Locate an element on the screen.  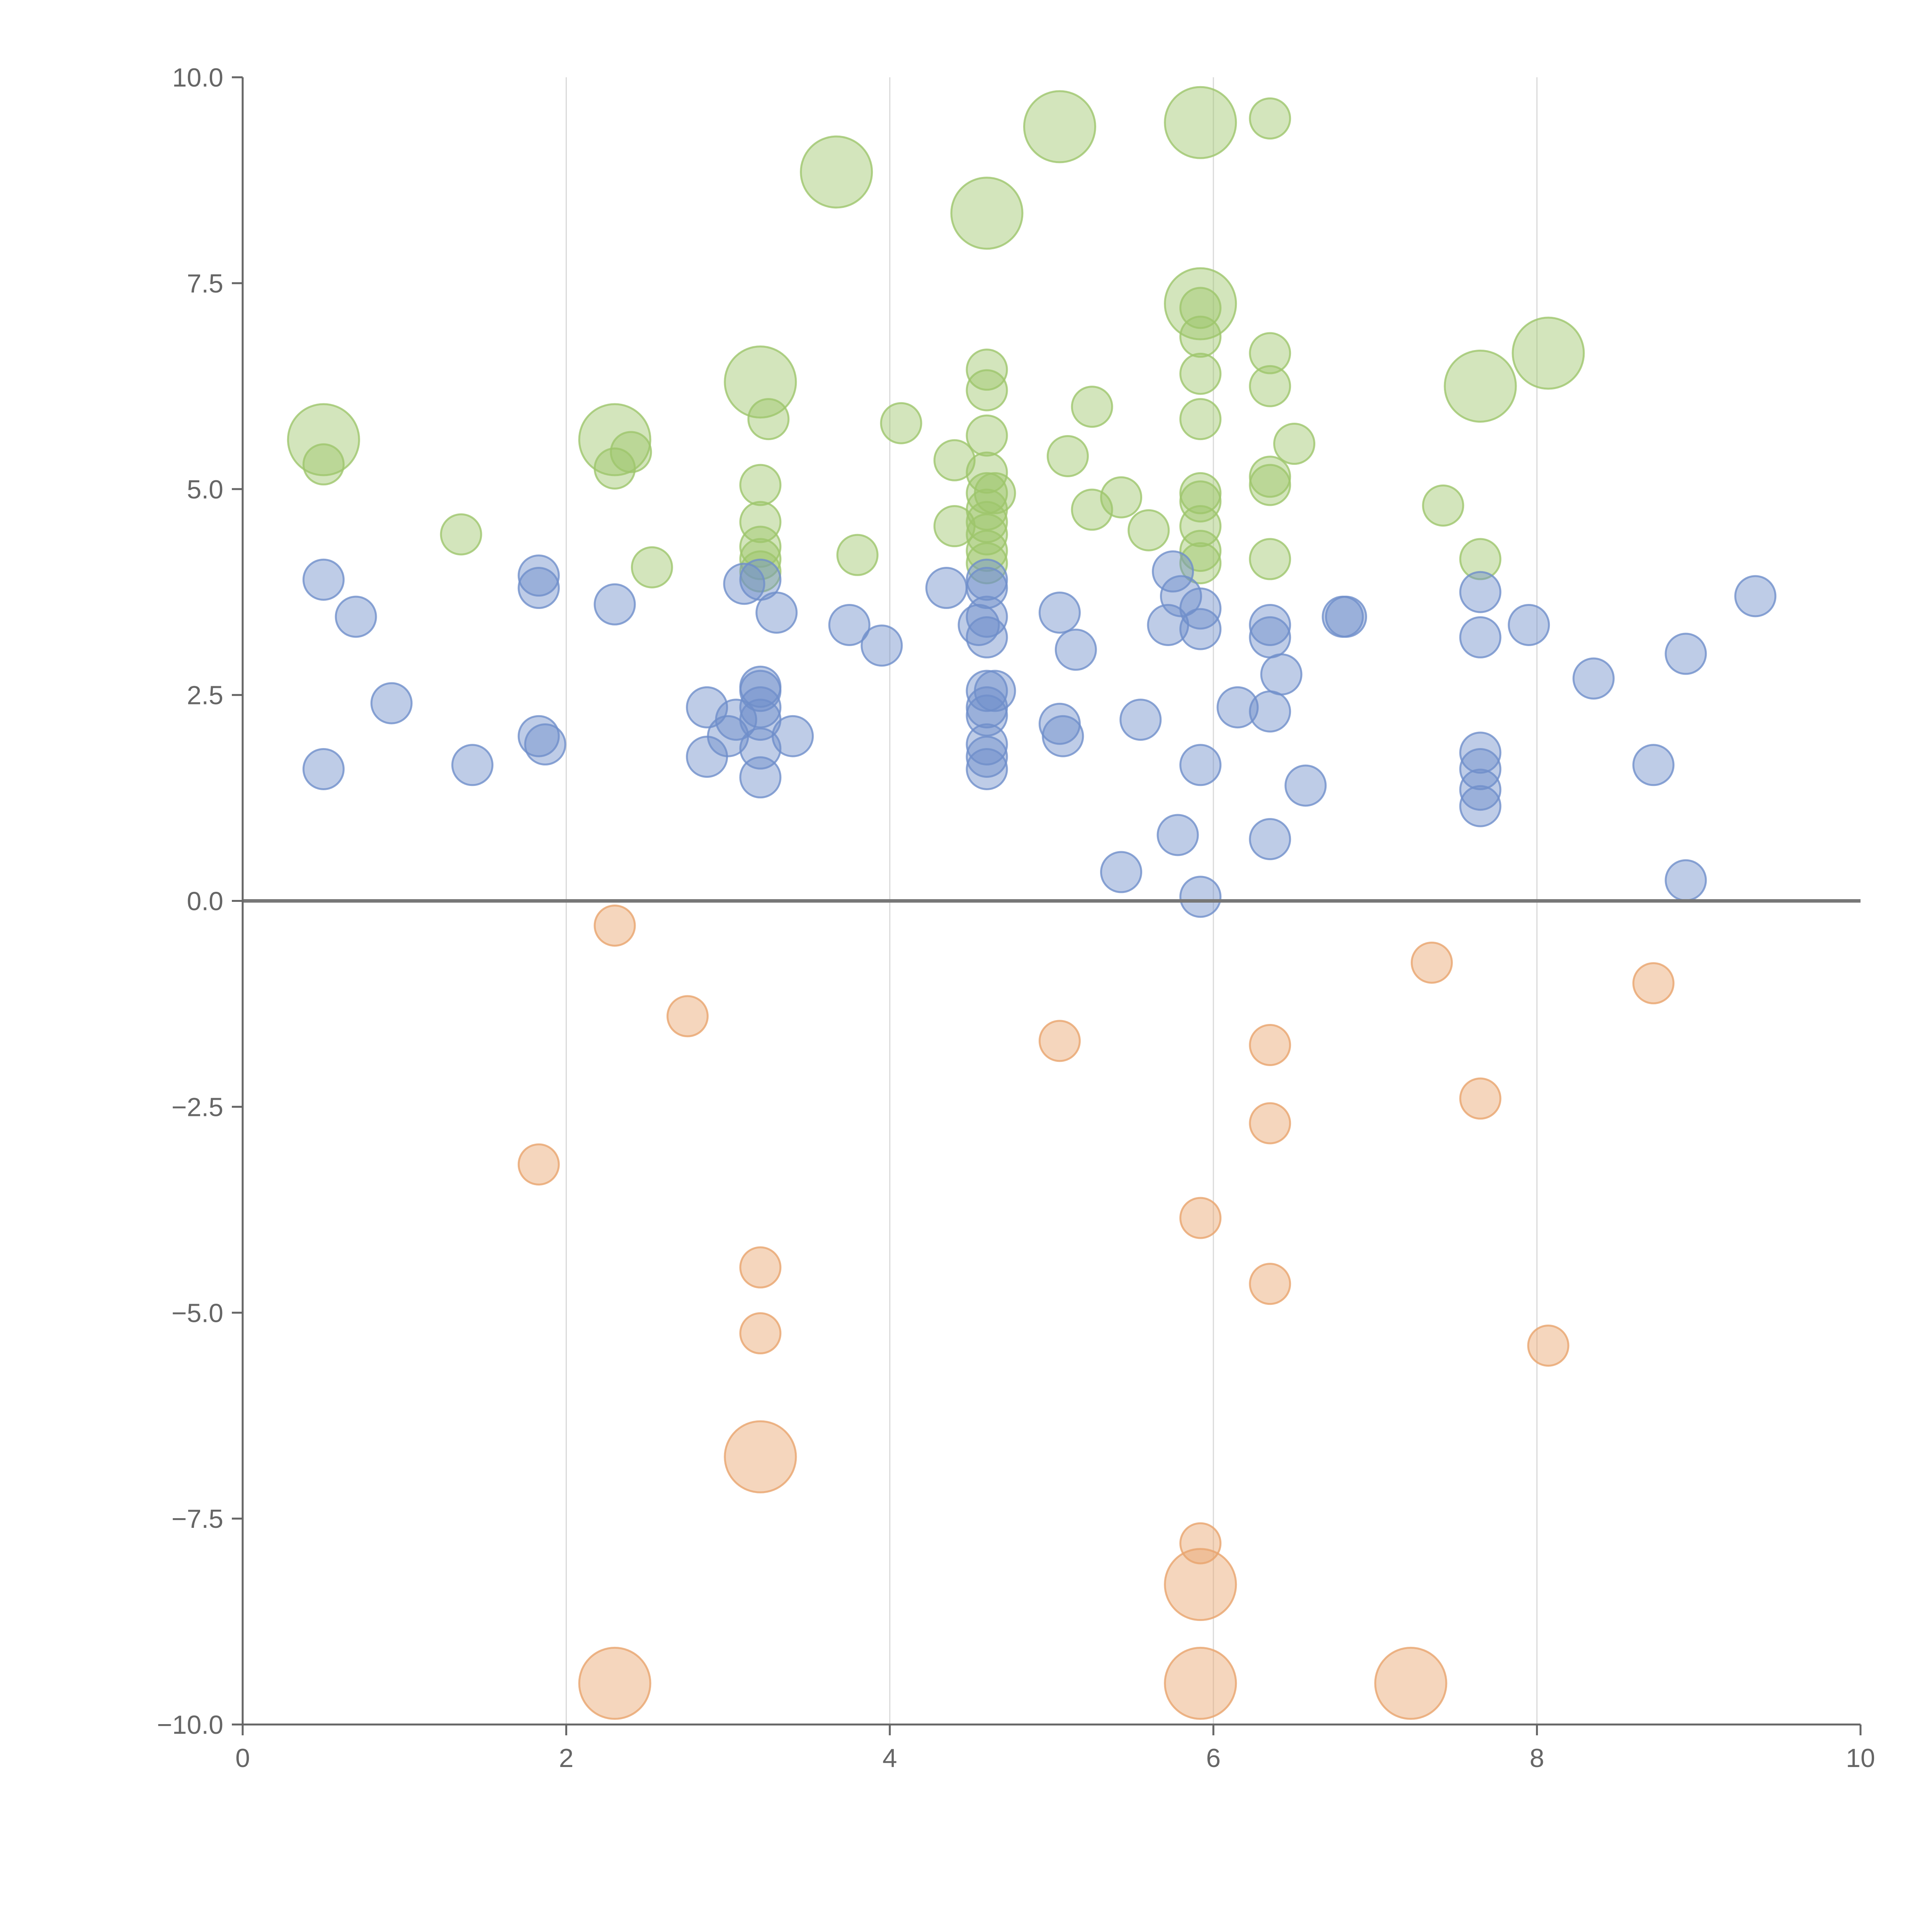
y-tick-label-8: −10.0 is located at coordinates (190, 1725).